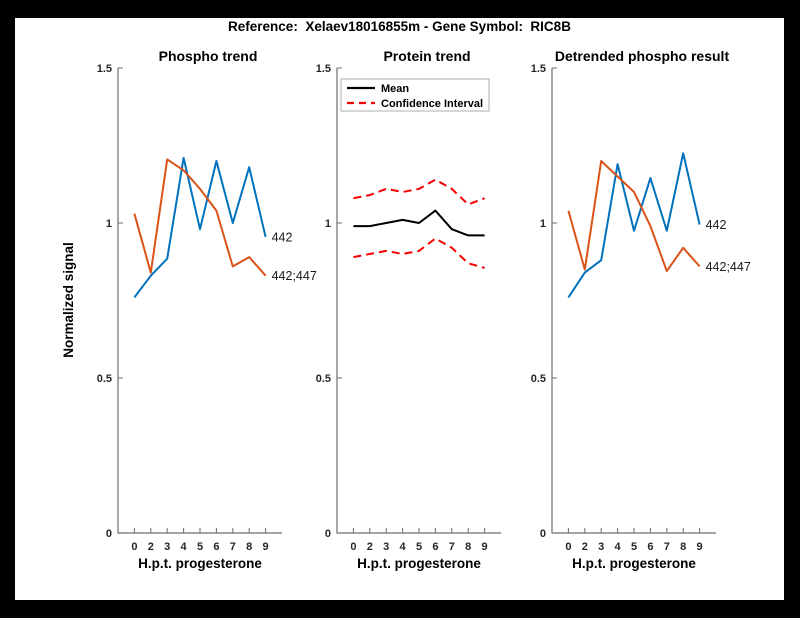  I want to click on legend-label: Mean, so click(395, 89).